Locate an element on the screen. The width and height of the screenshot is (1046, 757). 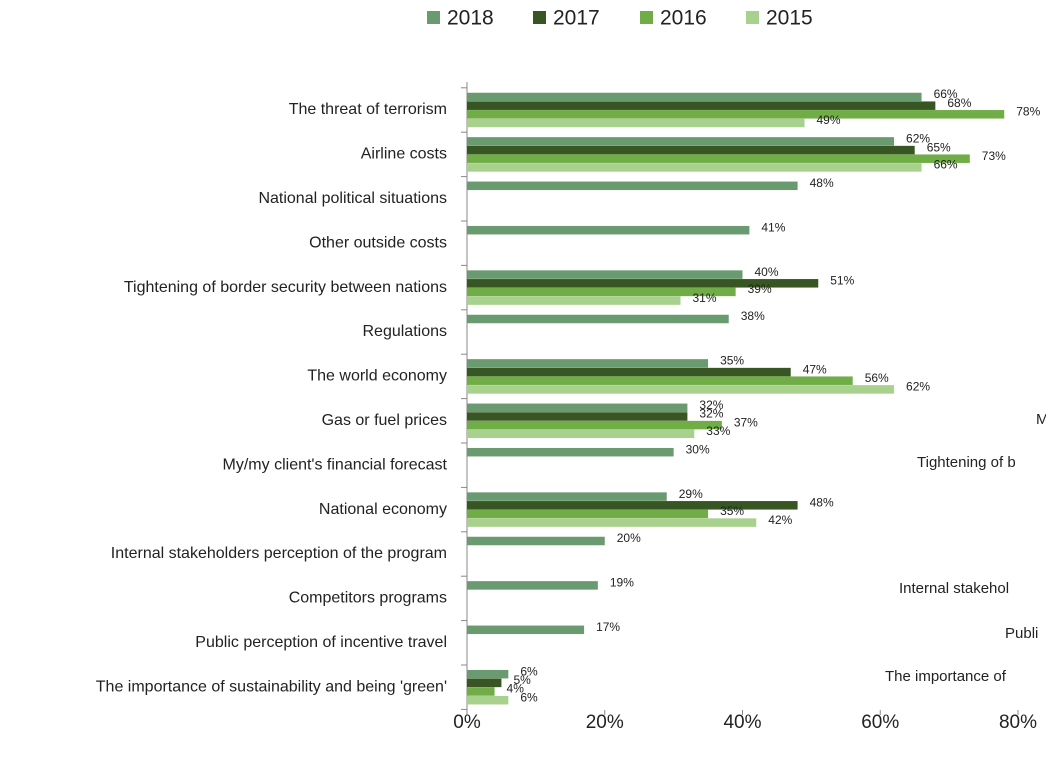
data-label: 41% is located at coordinates (773, 227).